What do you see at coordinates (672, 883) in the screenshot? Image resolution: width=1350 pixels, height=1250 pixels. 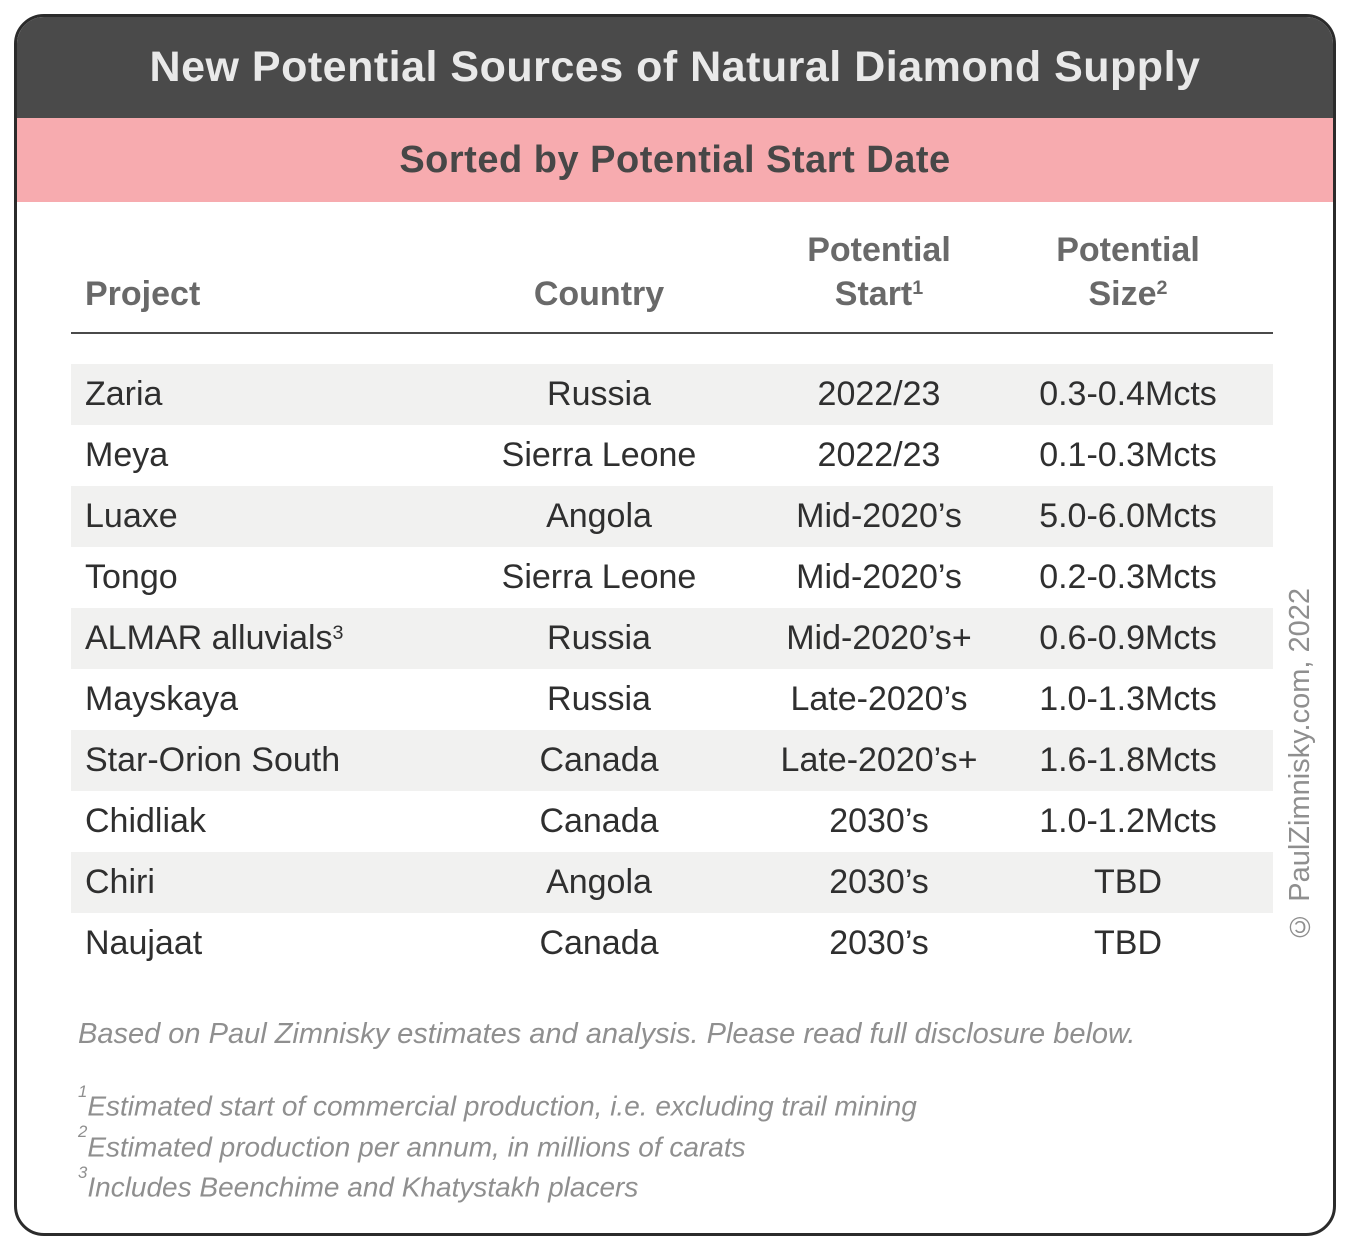 I see `table-row: Chiri Angola 2030’s TBD` at bounding box center [672, 883].